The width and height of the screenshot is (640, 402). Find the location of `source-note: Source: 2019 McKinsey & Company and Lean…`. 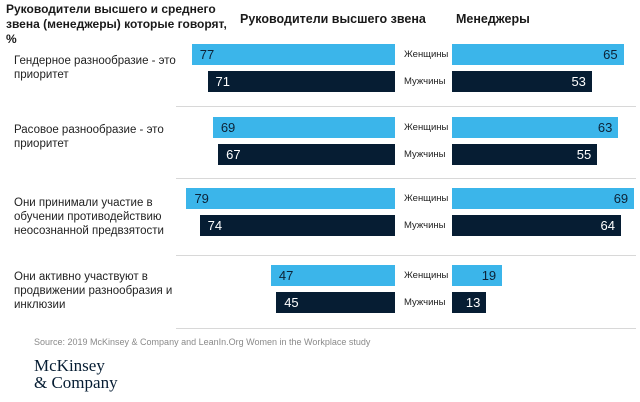

source-note: Source: 2019 McKinsey & Company and Lean… is located at coordinates (202, 342).